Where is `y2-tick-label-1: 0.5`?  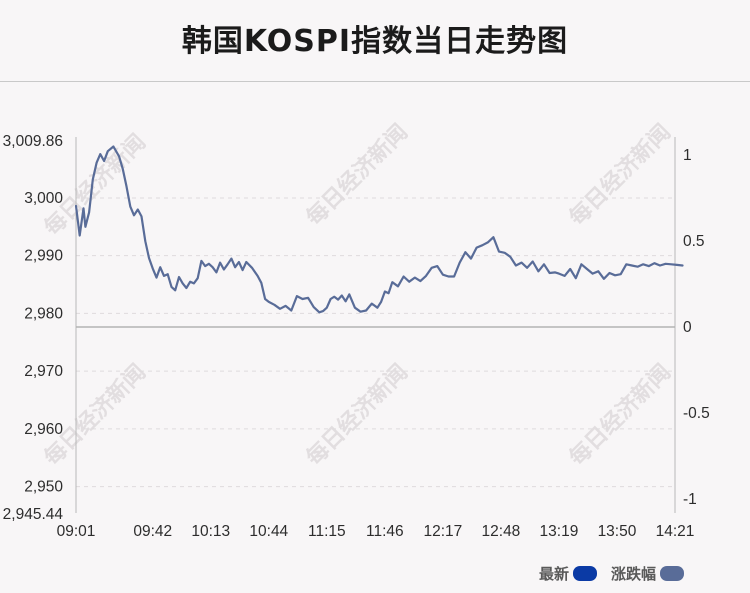 y2-tick-label-1: 0.5 is located at coordinates (694, 241).